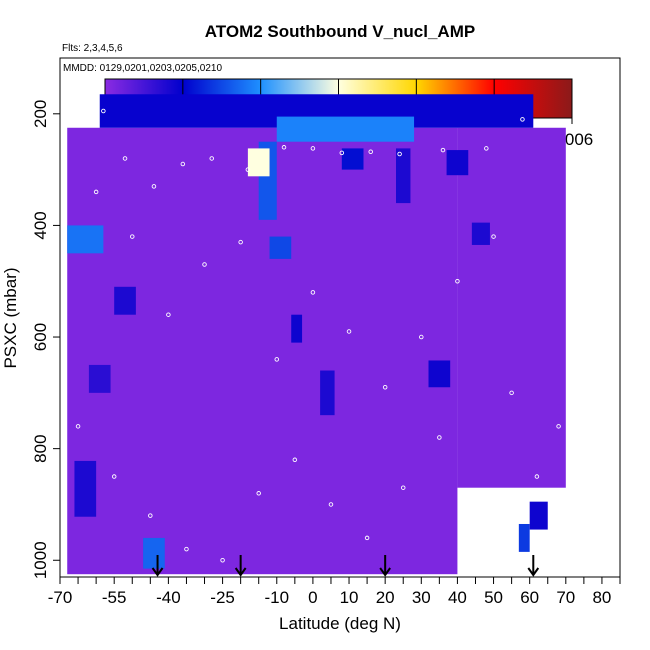 The height and width of the screenshot is (650, 650). Describe the element at coordinates (168, 597) in the screenshot. I see `x-tick-label: -40` at that location.